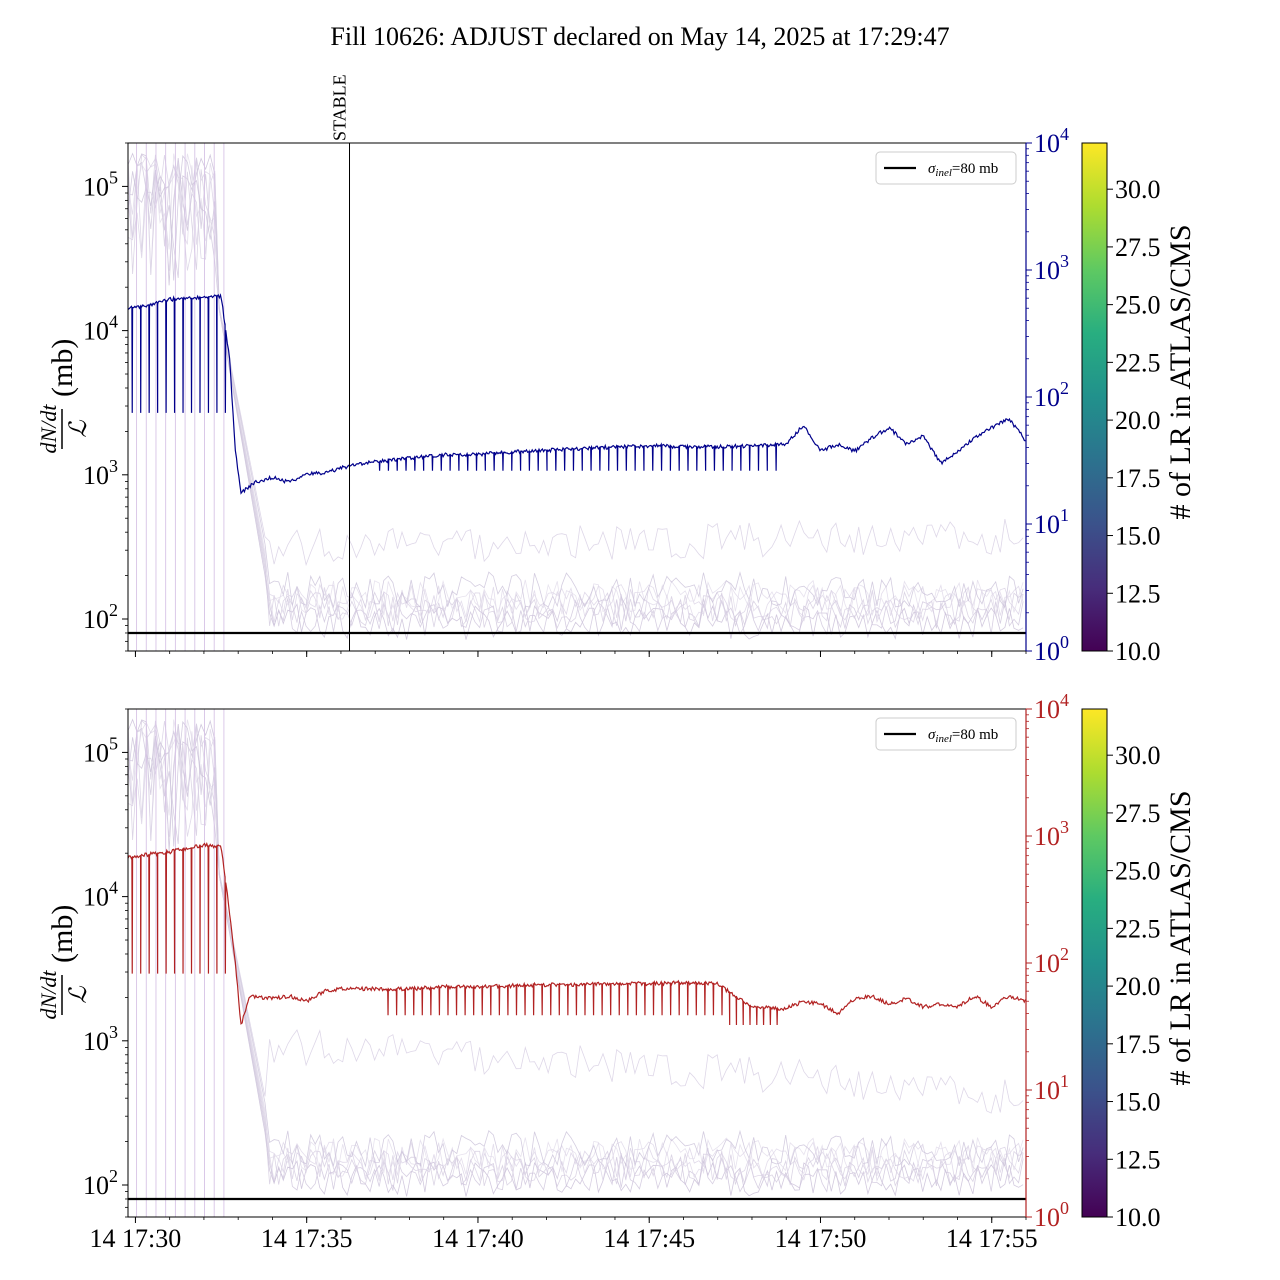 The width and height of the screenshot is (1280, 1280). I want to click on y-label-numerator: dN/dt, so click(48, 995).